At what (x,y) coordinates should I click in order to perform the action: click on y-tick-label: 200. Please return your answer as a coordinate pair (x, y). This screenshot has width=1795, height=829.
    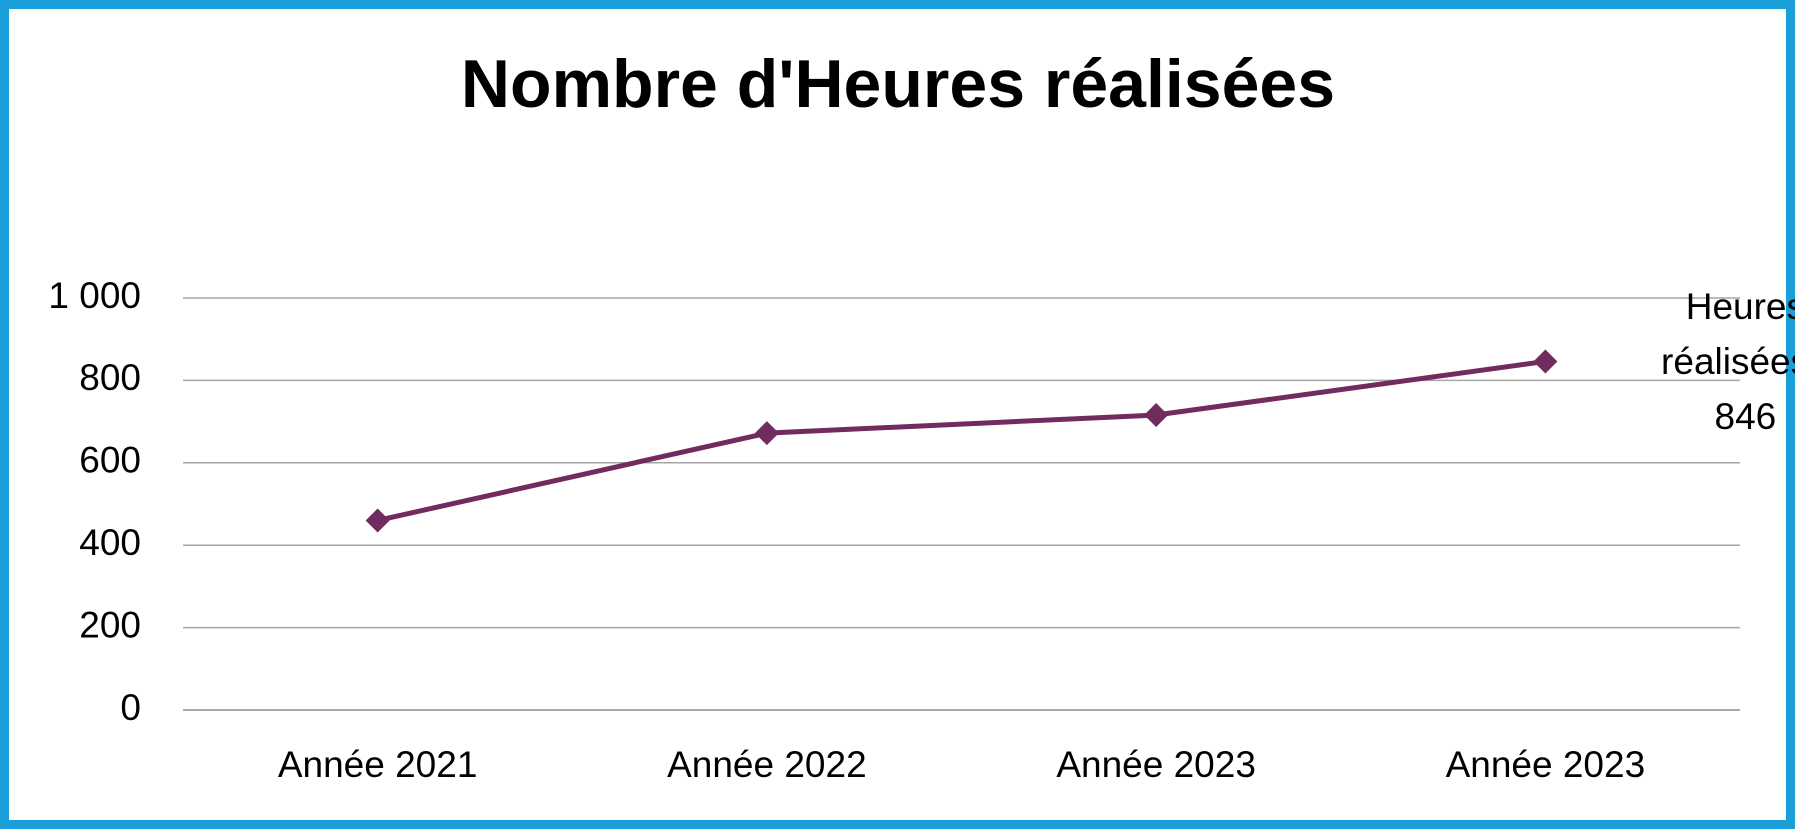
    Looking at the image, I should click on (110, 624).